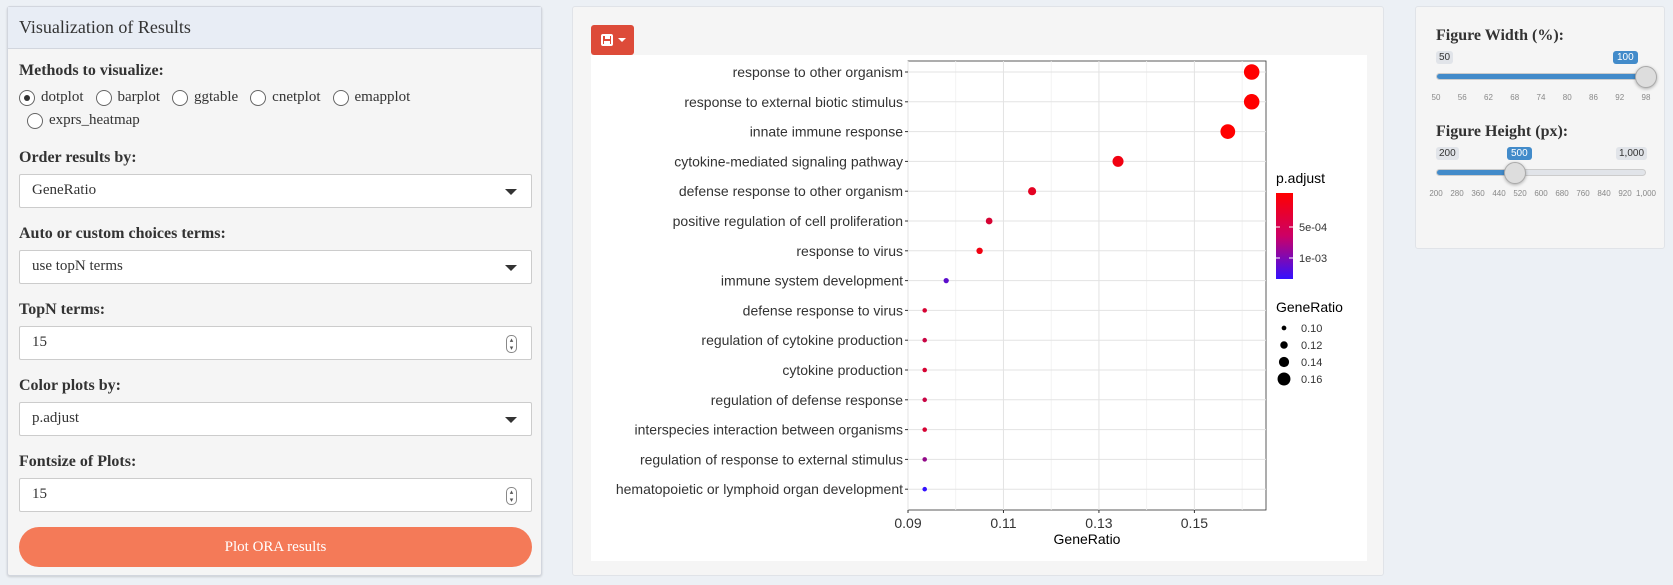  I want to click on slider-tick-label: 1,000, so click(1646, 193).